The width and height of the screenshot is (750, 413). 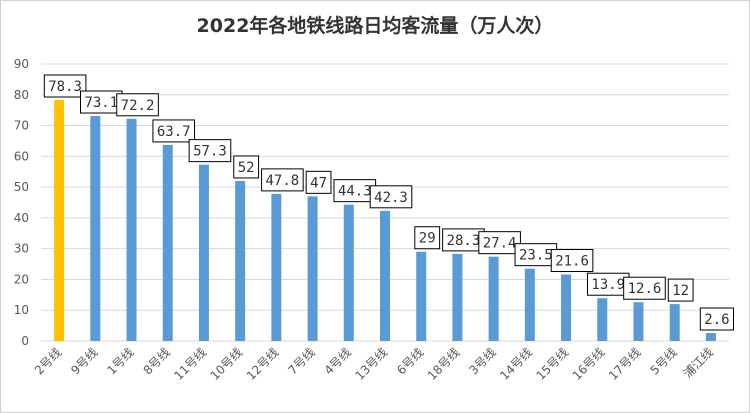 What do you see at coordinates (21, 64) in the screenshot?
I see `y-tick-label: 90` at bounding box center [21, 64].